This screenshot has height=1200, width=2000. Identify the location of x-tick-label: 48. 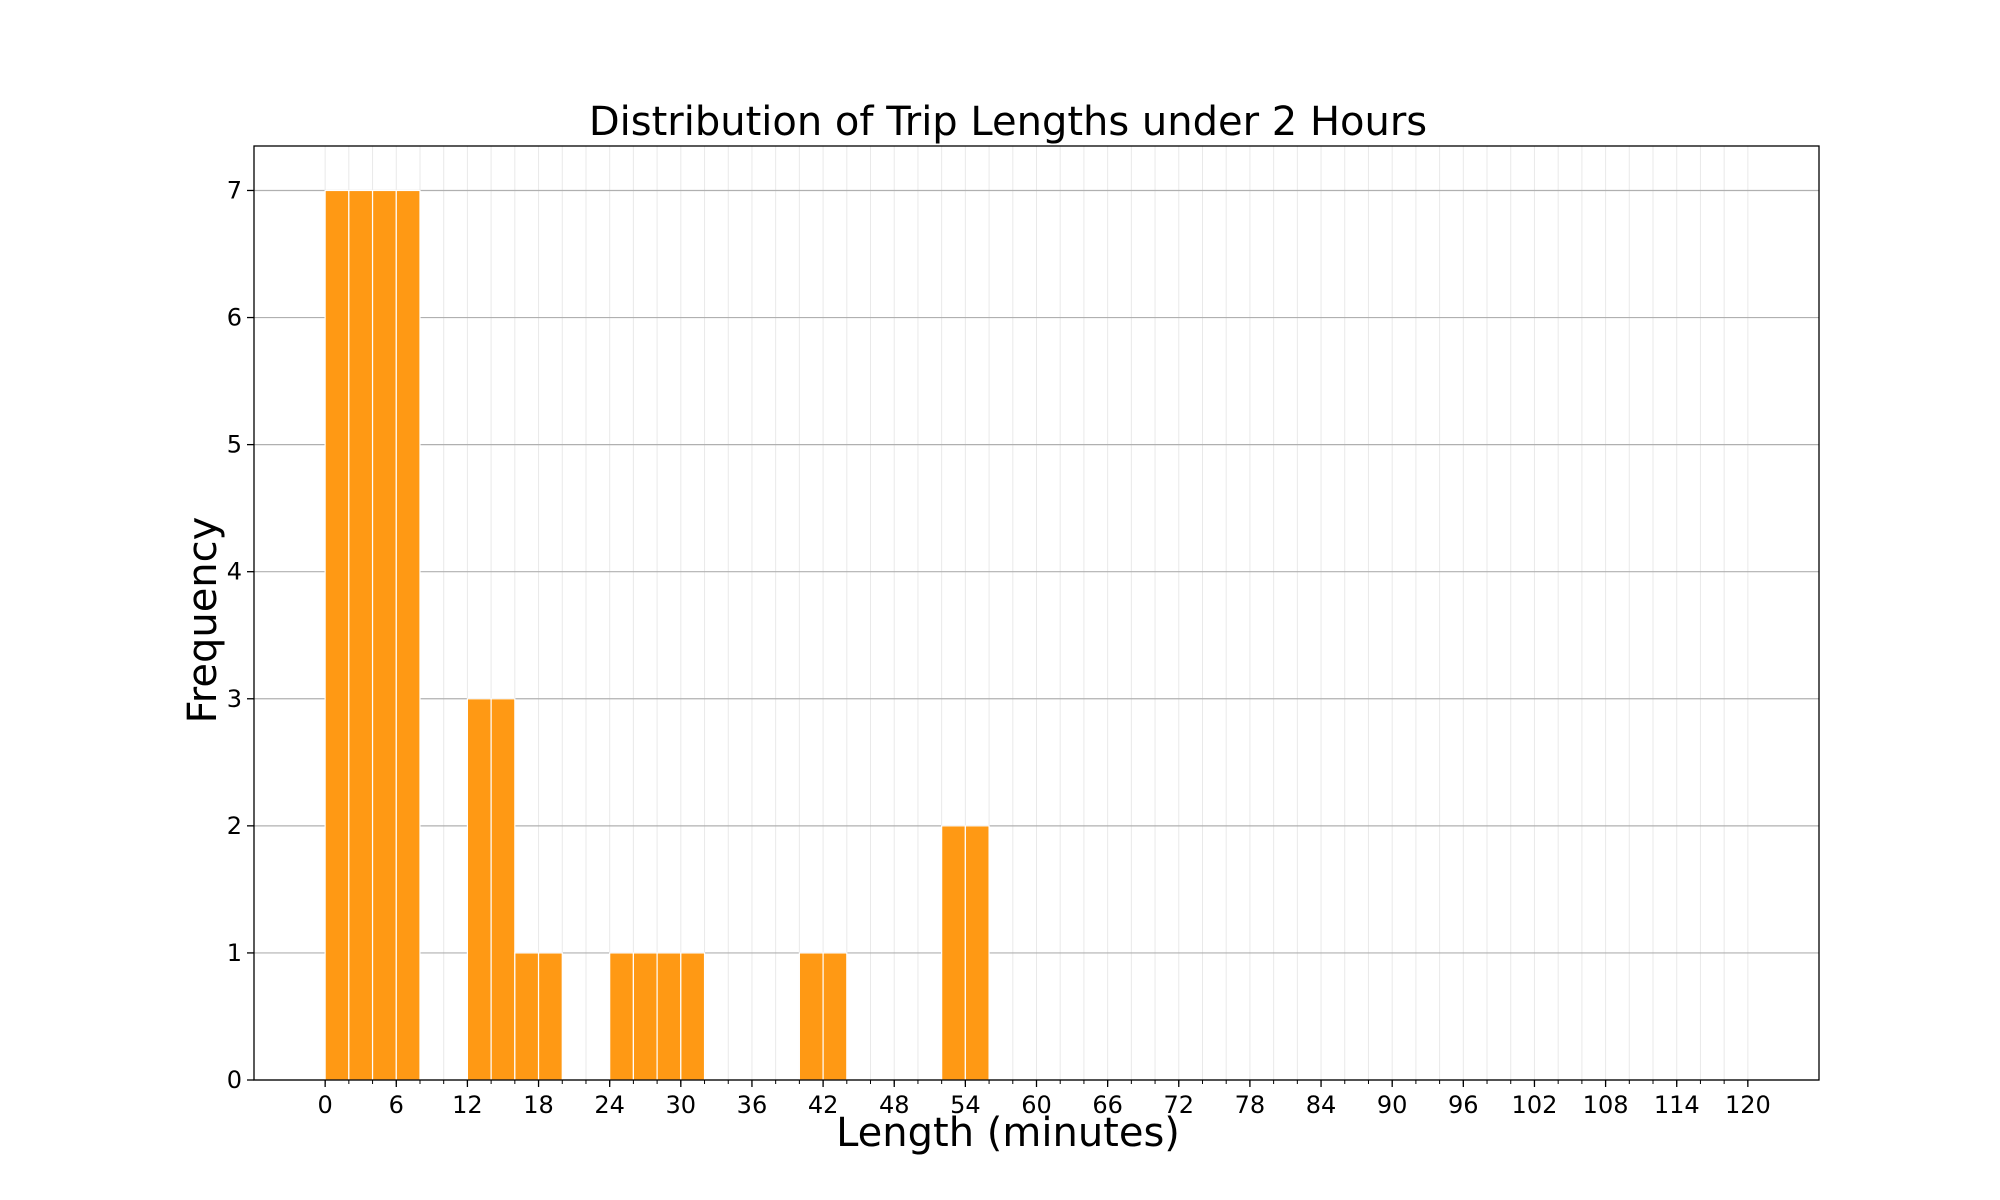
(894, 1105).